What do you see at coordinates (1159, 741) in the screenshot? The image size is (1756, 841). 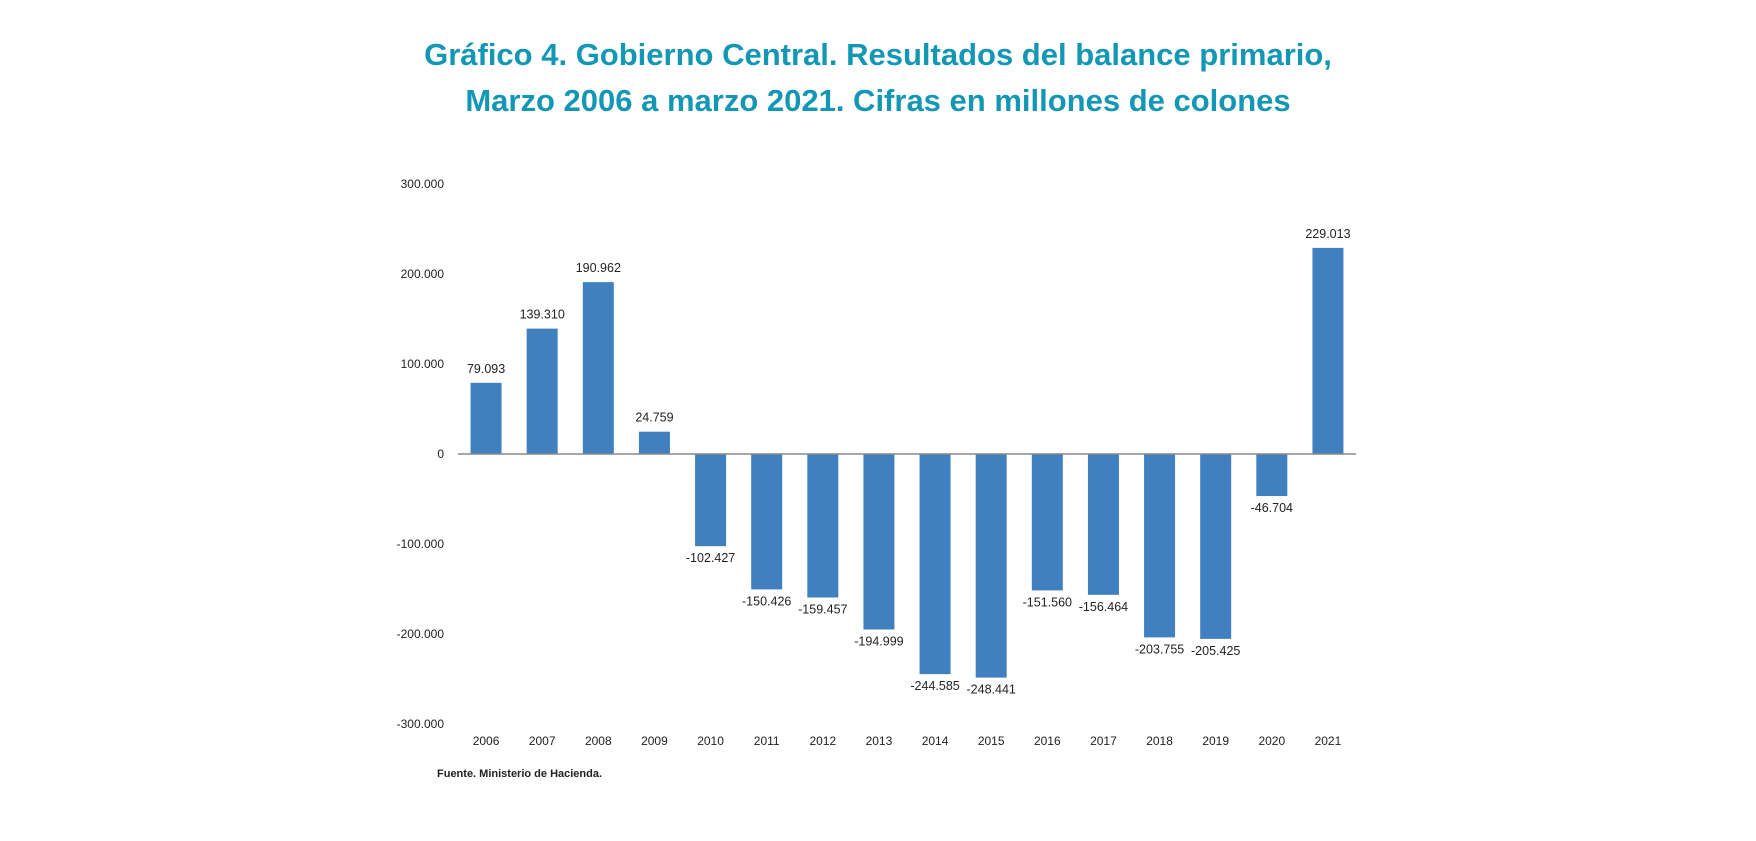 I see `x-tick-label: 2018` at bounding box center [1159, 741].